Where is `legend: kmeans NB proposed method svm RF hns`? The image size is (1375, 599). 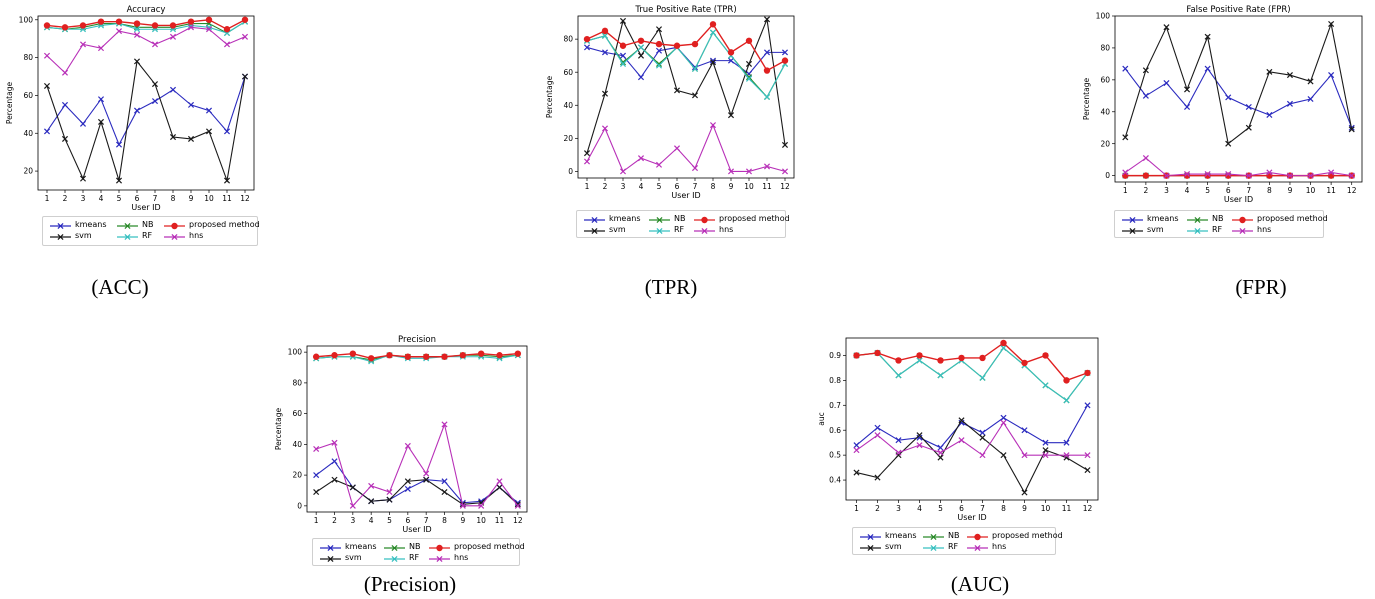 legend: kmeans NB proposed method svm RF hns is located at coordinates (151, 231).